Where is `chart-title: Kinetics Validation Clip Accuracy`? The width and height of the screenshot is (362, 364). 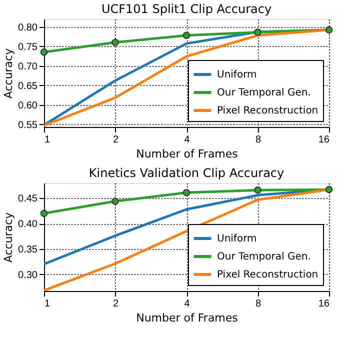
chart-title: Kinetics Validation Clip Accuracy is located at coordinates (186, 173).